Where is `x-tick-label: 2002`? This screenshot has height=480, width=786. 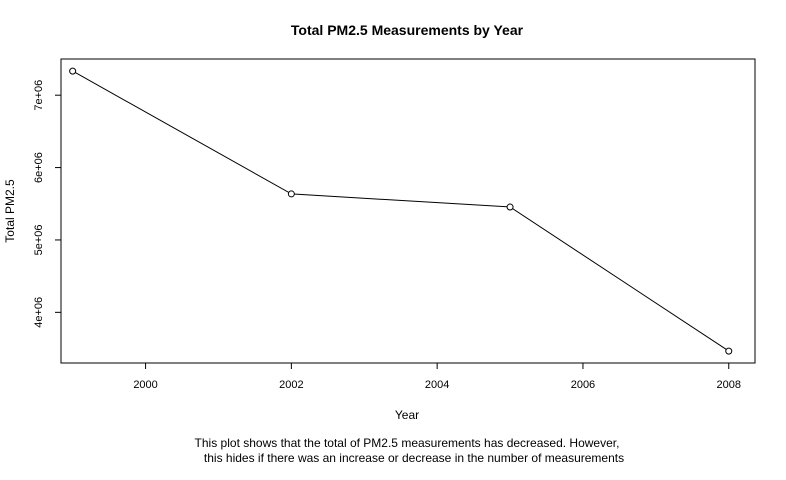
x-tick-label: 2002 is located at coordinates (291, 385).